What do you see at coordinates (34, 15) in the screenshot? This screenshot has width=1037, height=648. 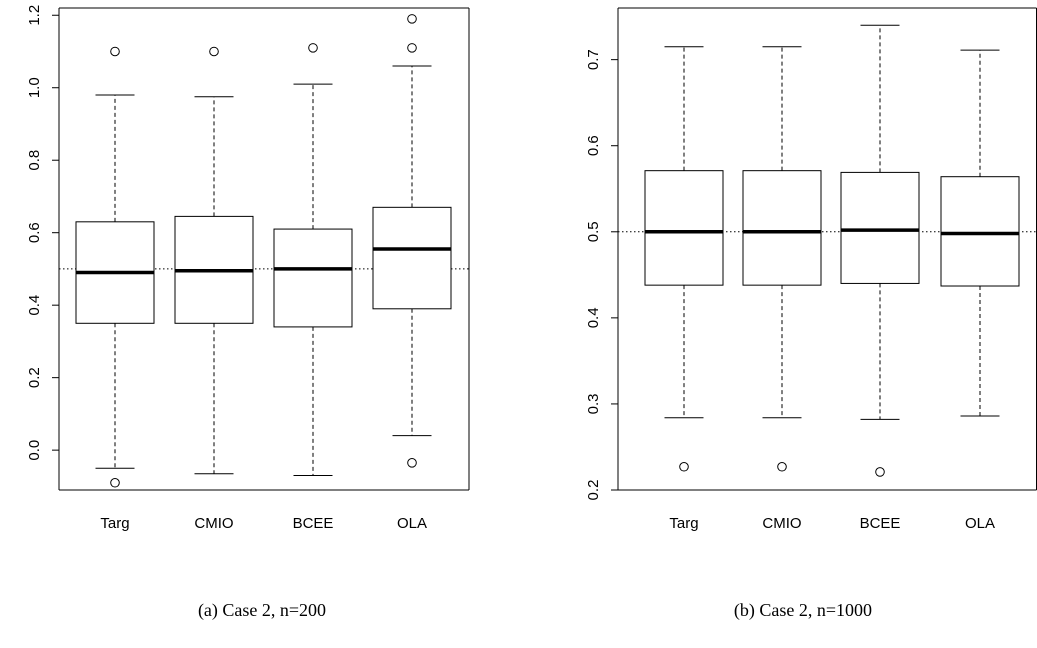 I see `y-tick-label: 1.2` at bounding box center [34, 15].